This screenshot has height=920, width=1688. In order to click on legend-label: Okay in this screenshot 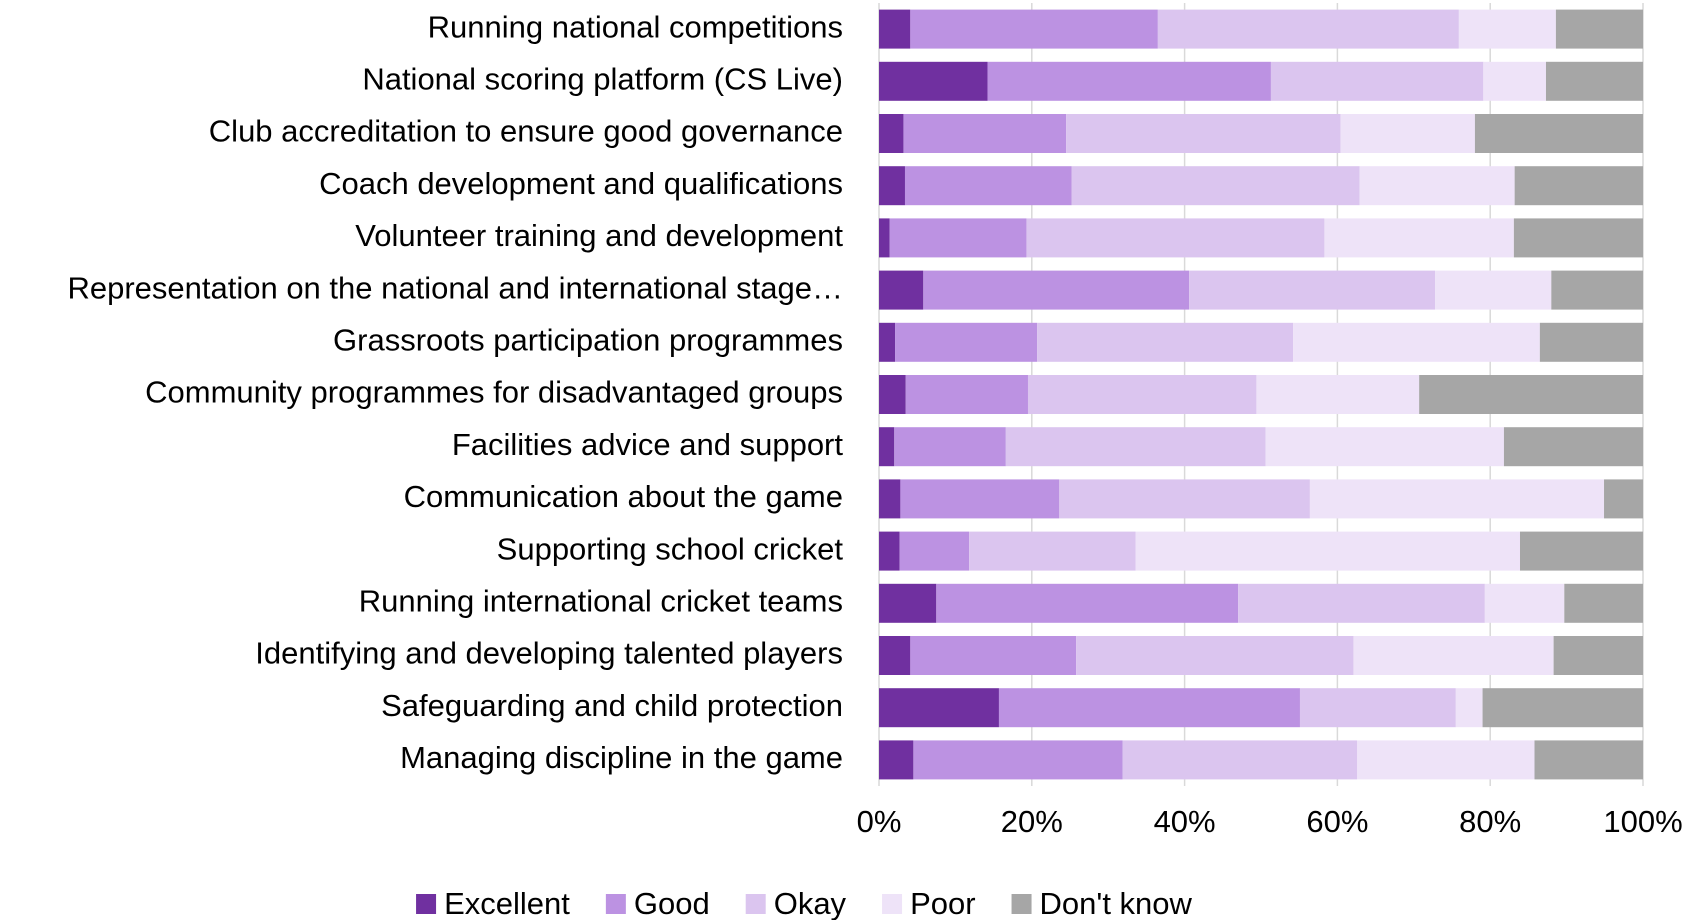, I will do `click(810, 903)`.